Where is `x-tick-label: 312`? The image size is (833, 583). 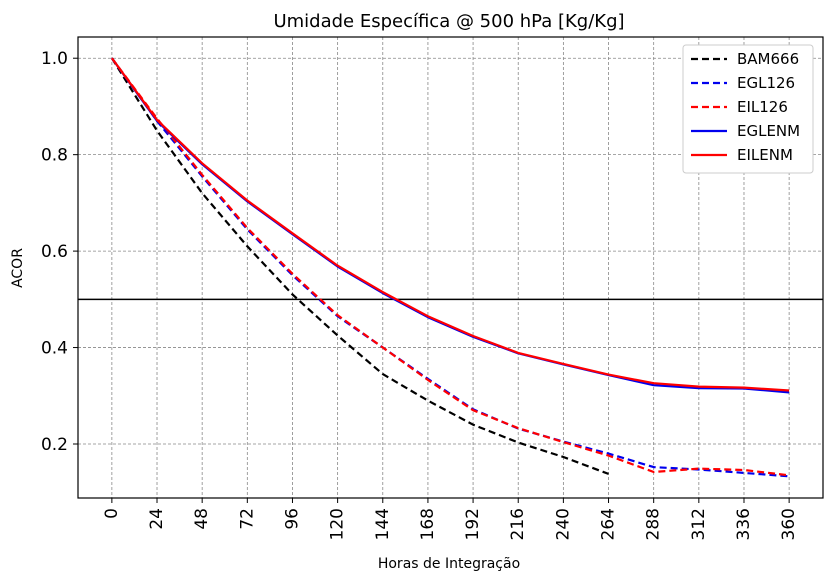 x-tick-label: 312 is located at coordinates (699, 524).